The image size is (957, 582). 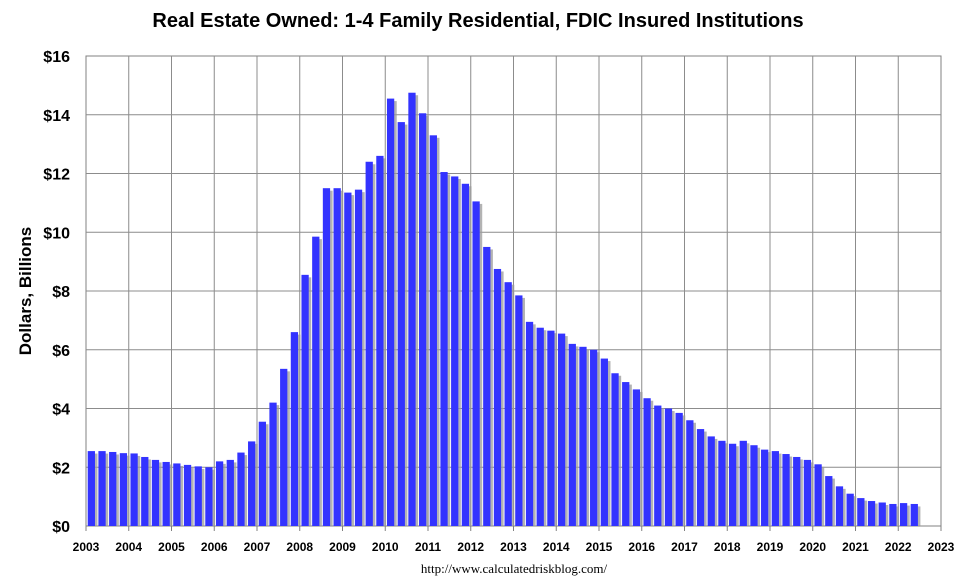 I want to click on bar-2021Q1, so click(x=861, y=512).